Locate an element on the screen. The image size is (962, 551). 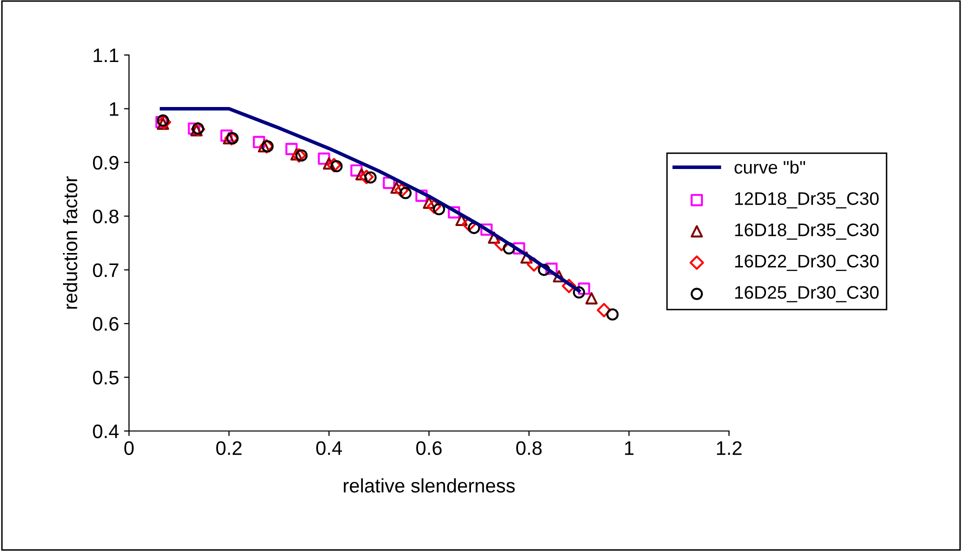
y-tick-label: 0.5 is located at coordinates (105, 377).